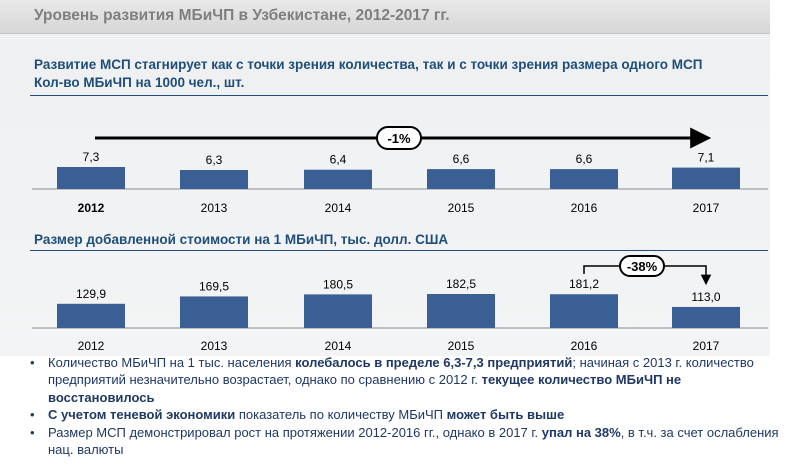 The height and width of the screenshot is (474, 793). I want to click on heading-rule, so click(399, 95).